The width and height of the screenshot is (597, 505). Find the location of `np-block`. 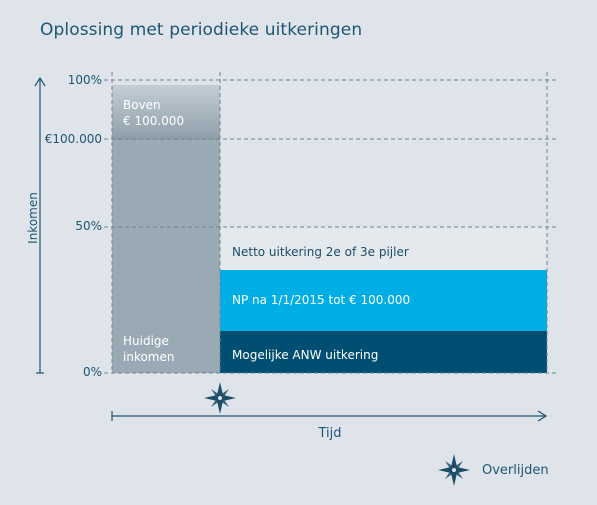

np-block is located at coordinates (383, 300).